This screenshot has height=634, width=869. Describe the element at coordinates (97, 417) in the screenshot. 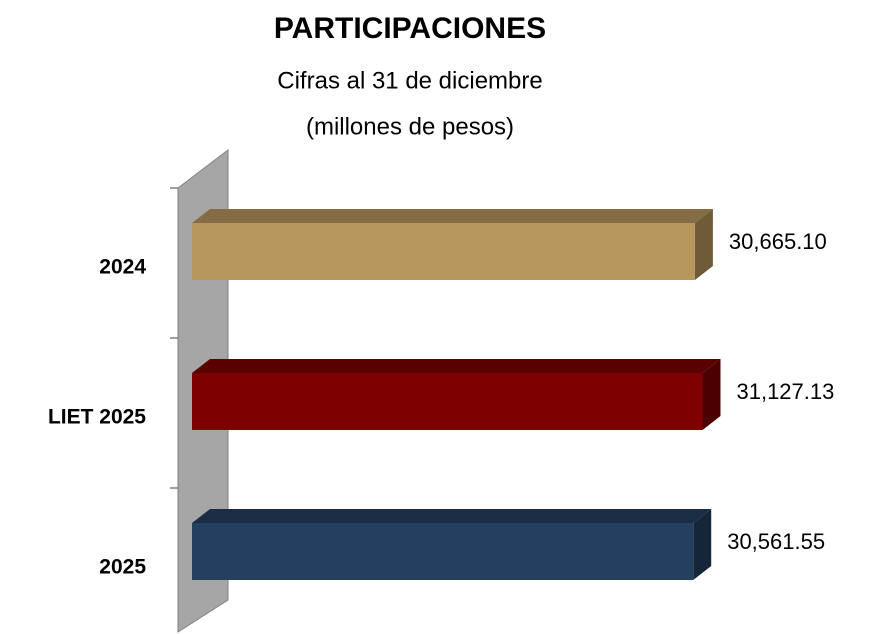

I see `y-tick-label: LIET 2025` at that location.